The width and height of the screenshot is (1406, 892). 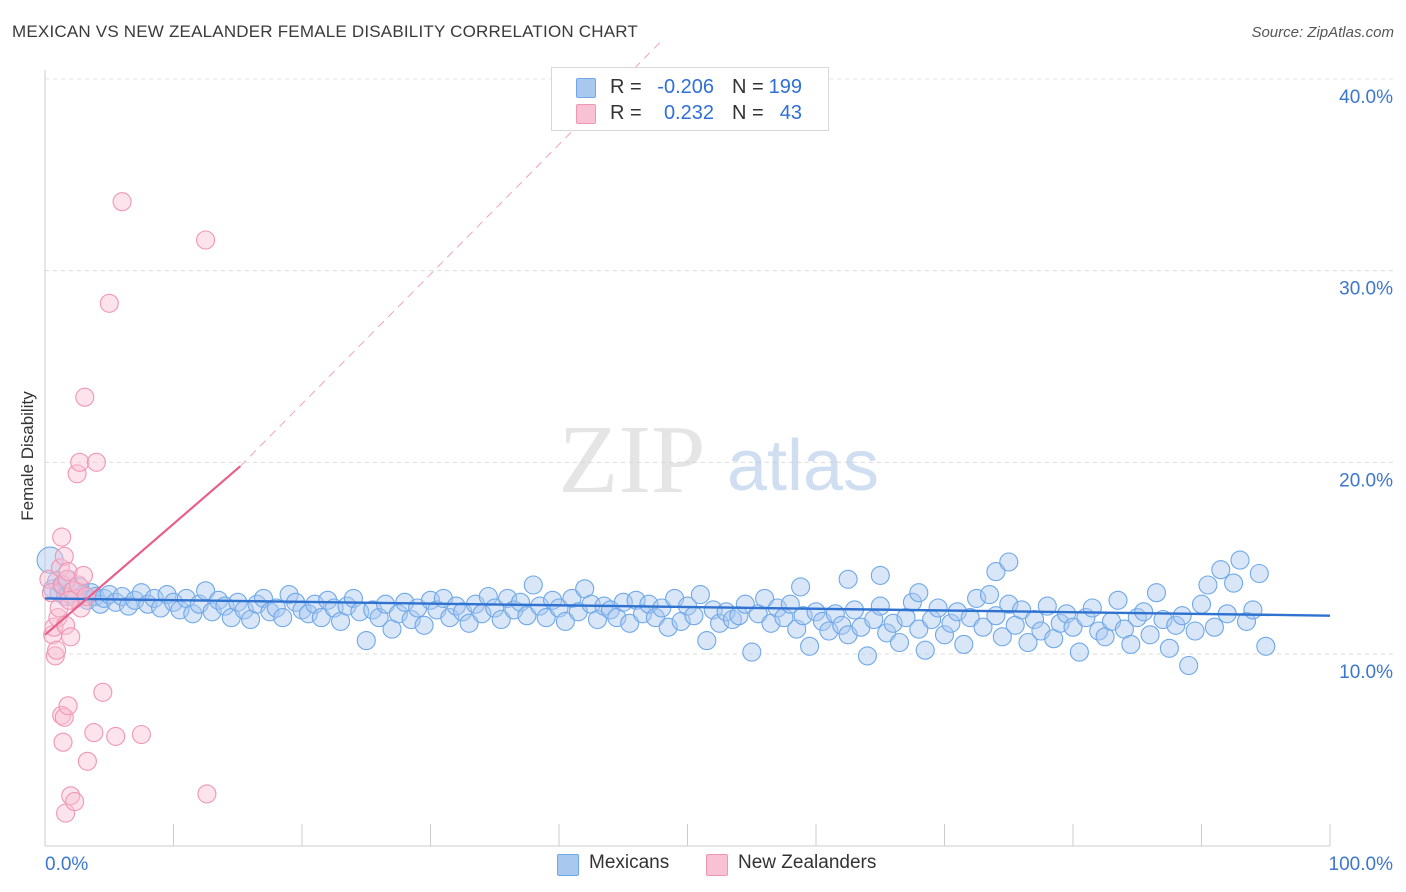 I want to click on stats-row-new-zealanders: R = 0.232 N = 43, so click(x=690, y=114).